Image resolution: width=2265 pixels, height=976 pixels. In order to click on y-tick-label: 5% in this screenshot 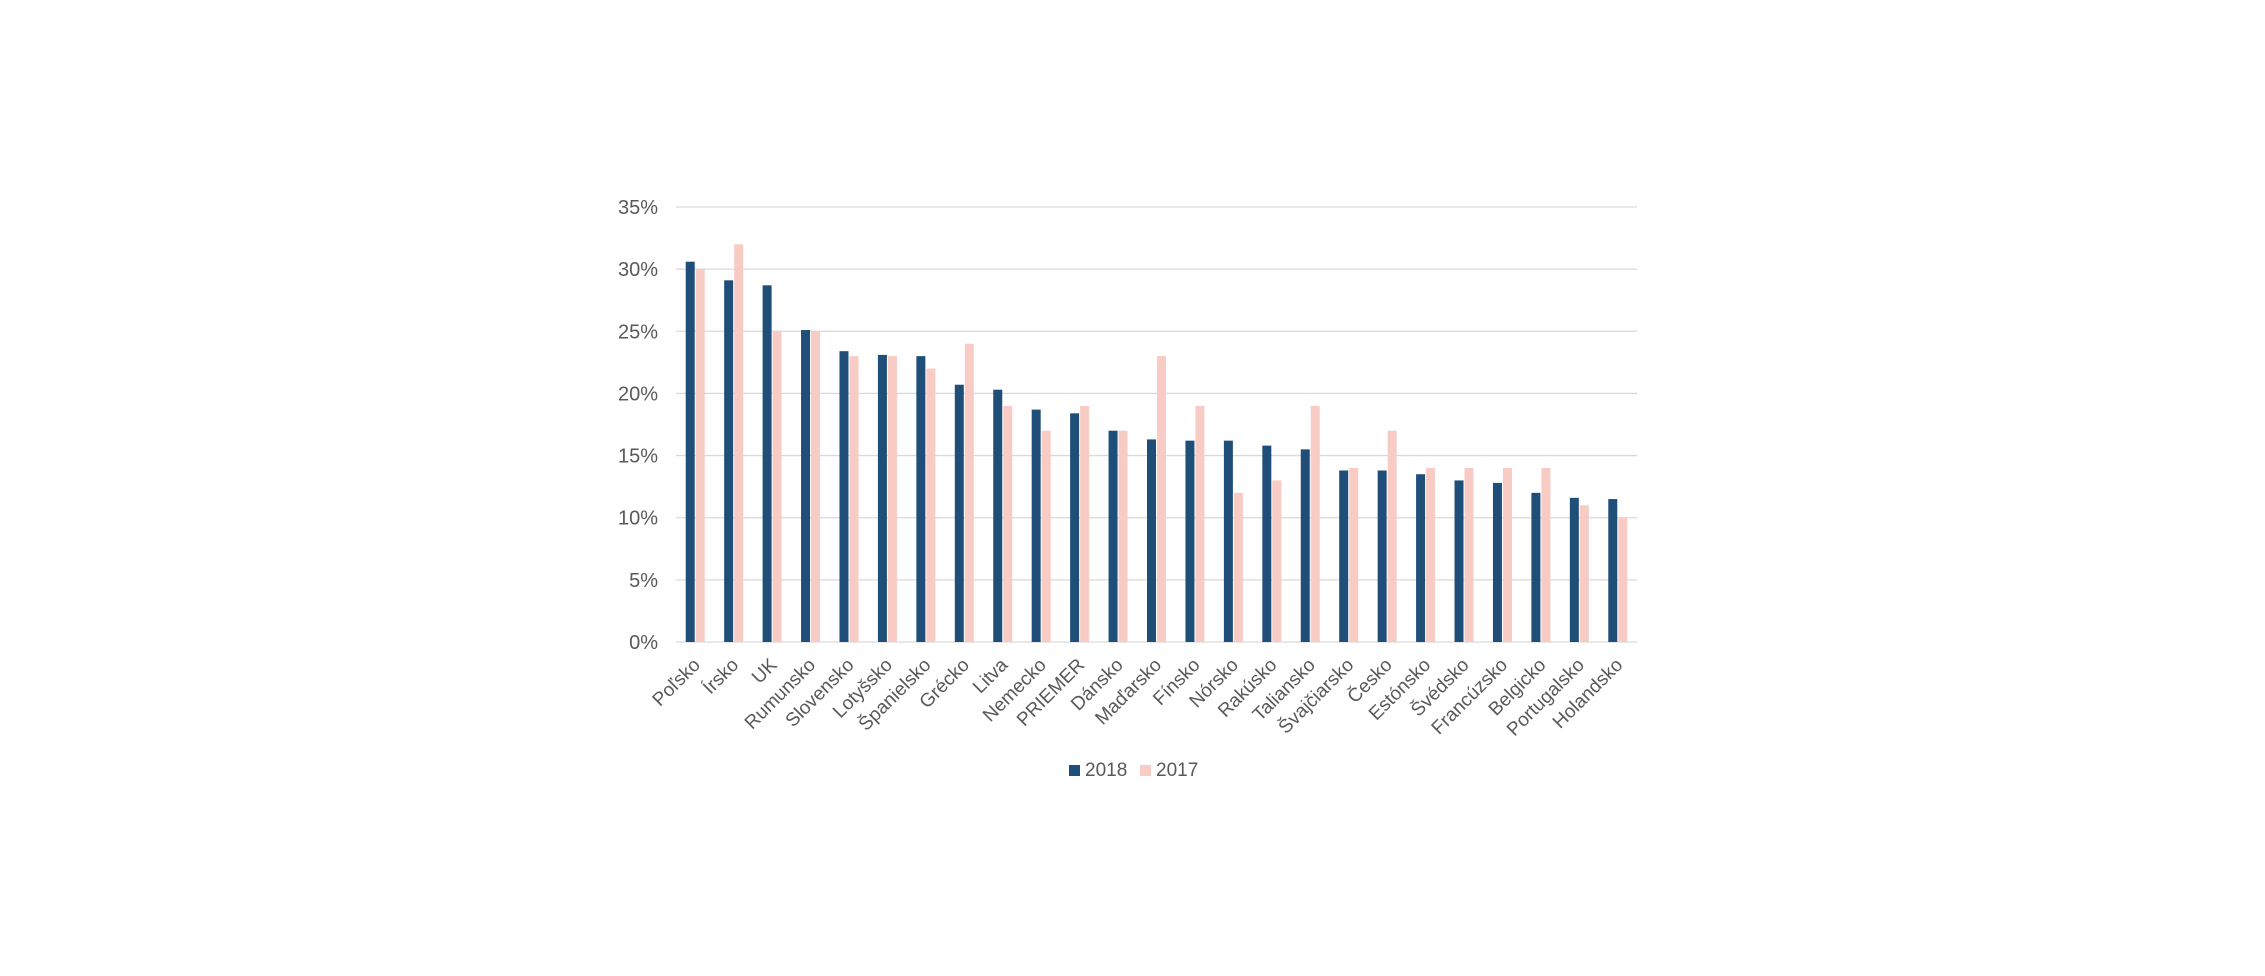, I will do `click(643, 581)`.